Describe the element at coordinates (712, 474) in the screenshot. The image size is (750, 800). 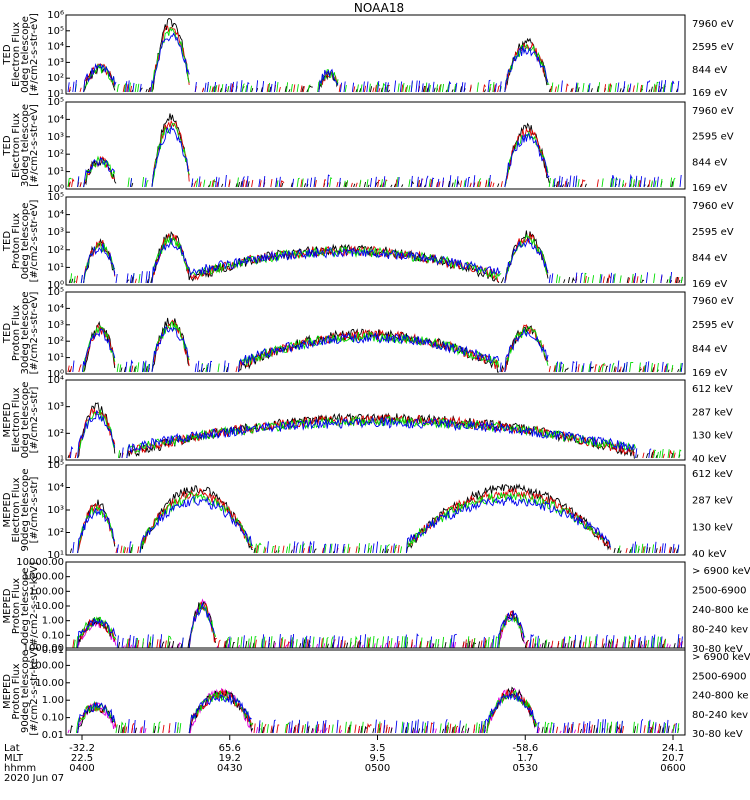
I see `legend-entry: 612 keV` at that location.